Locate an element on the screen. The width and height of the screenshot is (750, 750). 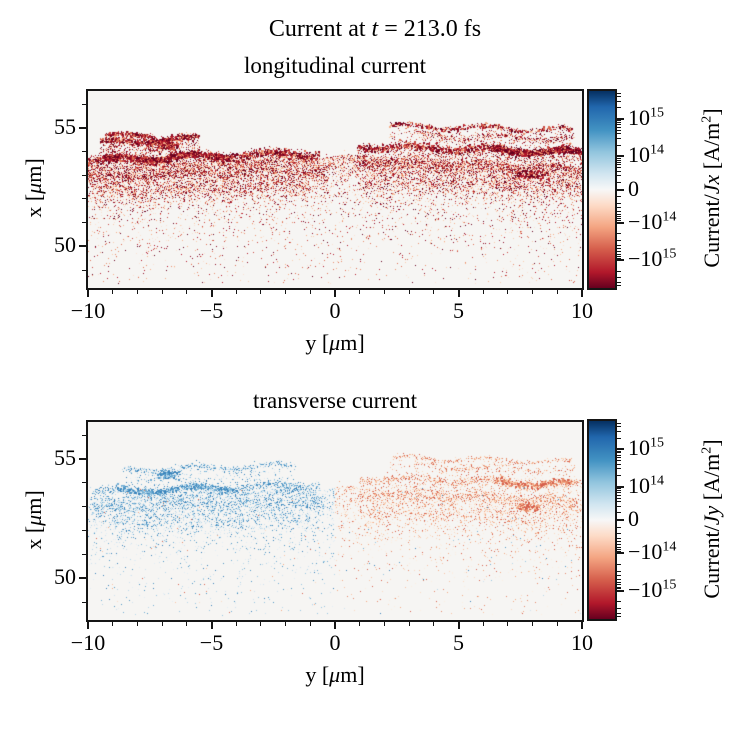
panel1-ylabel-mu: μ is located at coordinates (33, 188).